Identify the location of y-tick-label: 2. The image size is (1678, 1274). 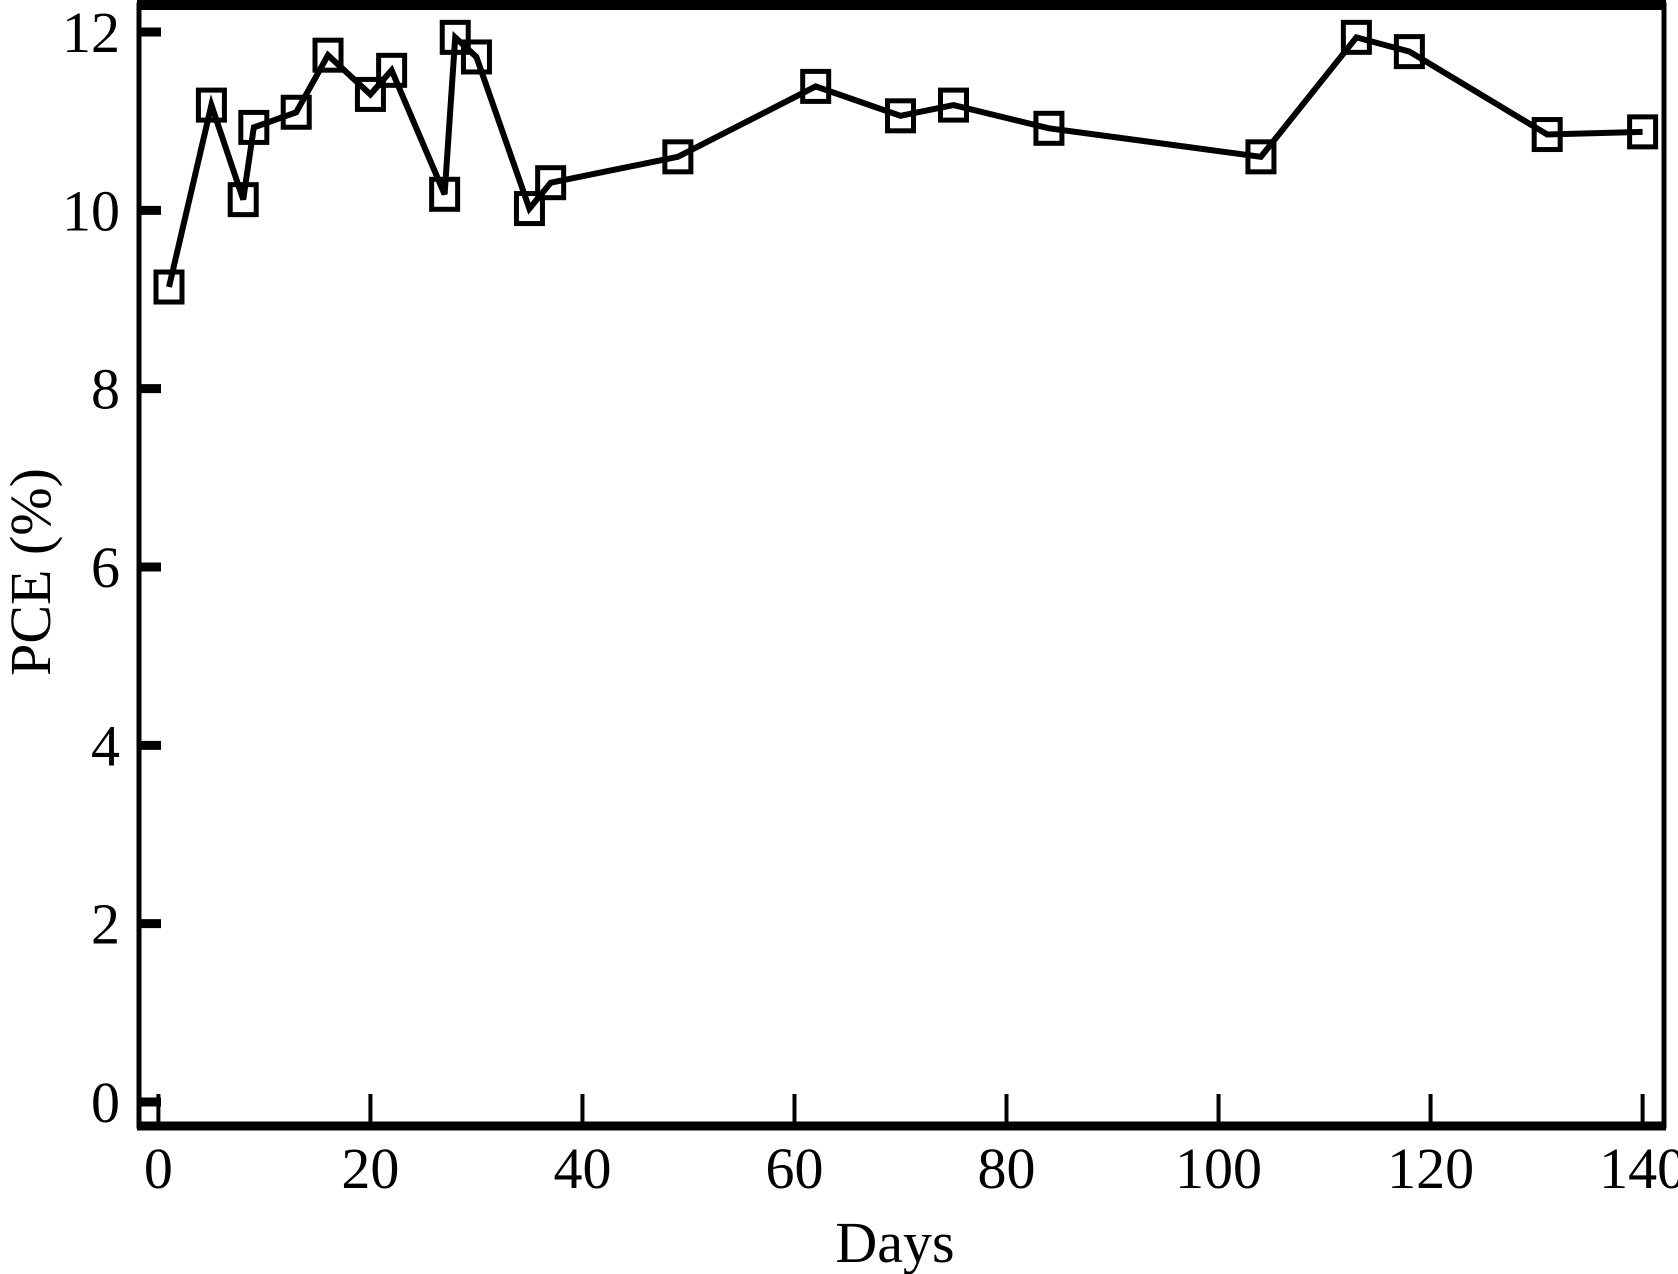
(105, 924).